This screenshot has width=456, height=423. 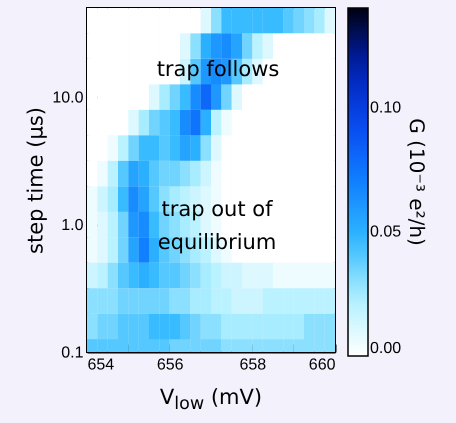 I want to click on color-bar-label: 0.10, so click(x=386, y=107).